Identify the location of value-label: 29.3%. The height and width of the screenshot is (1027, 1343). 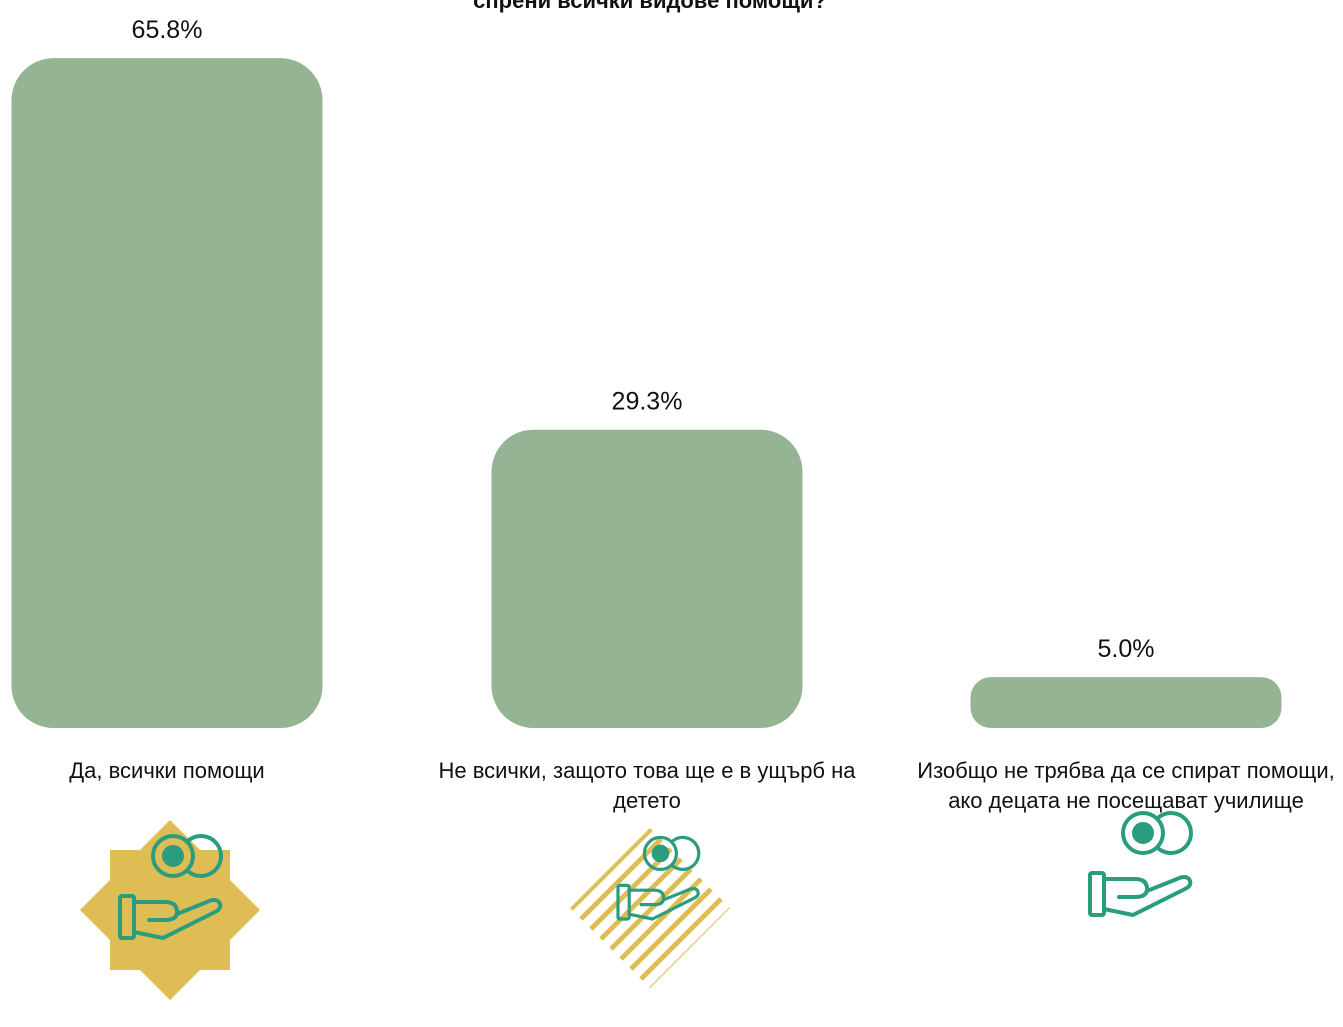
(647, 402).